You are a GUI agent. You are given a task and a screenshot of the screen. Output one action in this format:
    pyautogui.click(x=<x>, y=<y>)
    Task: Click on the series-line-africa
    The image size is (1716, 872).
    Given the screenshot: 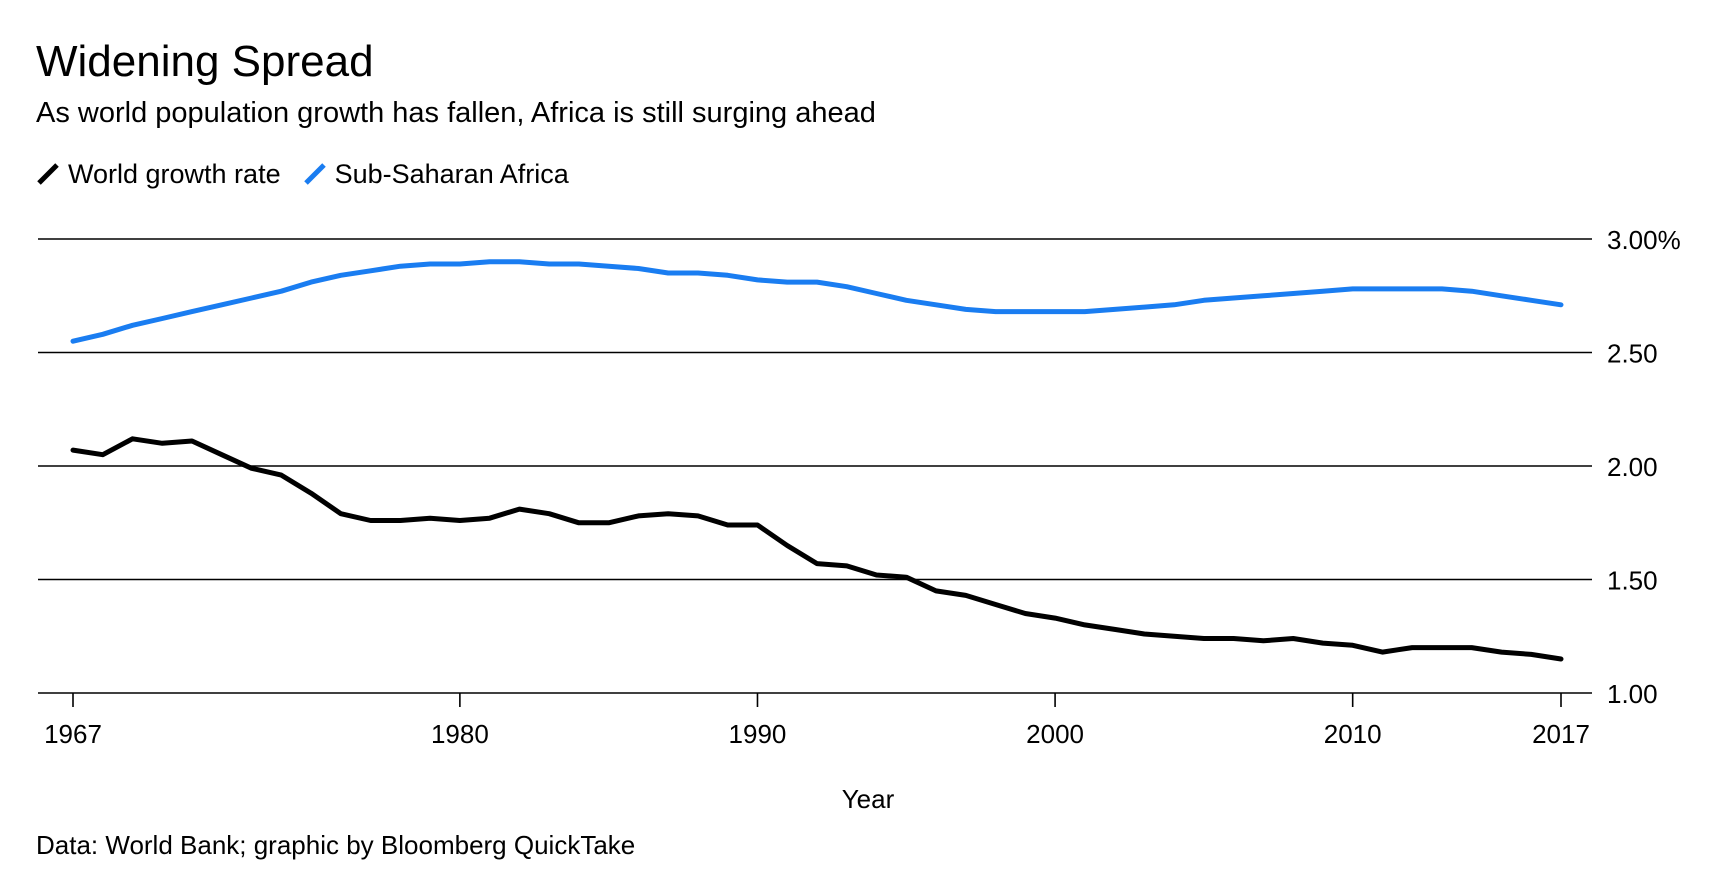 What is the action you would take?
    pyautogui.click(x=817, y=301)
    